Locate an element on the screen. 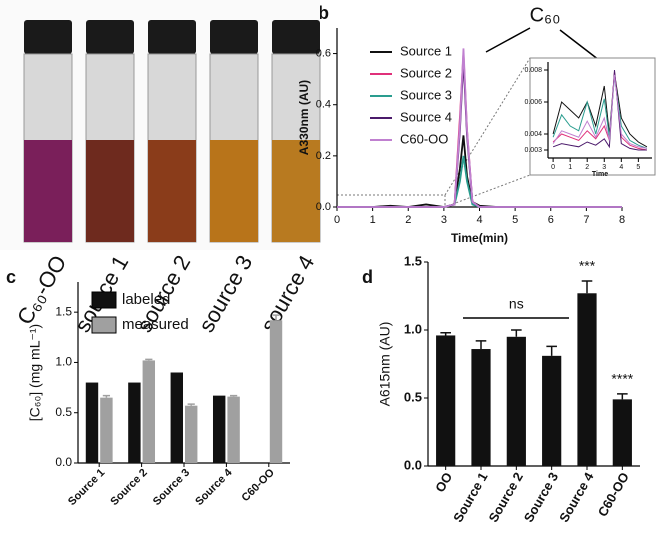  y-tick-label: 0.5 is located at coordinates (63, 412).